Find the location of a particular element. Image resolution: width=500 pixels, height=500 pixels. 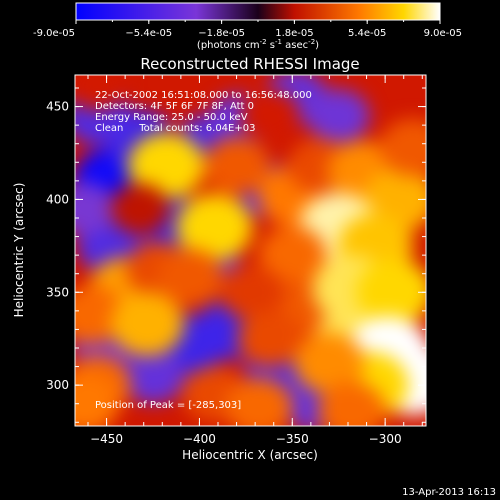

footer-date: 13-Apr-2013 16:13 is located at coordinates (449, 492).